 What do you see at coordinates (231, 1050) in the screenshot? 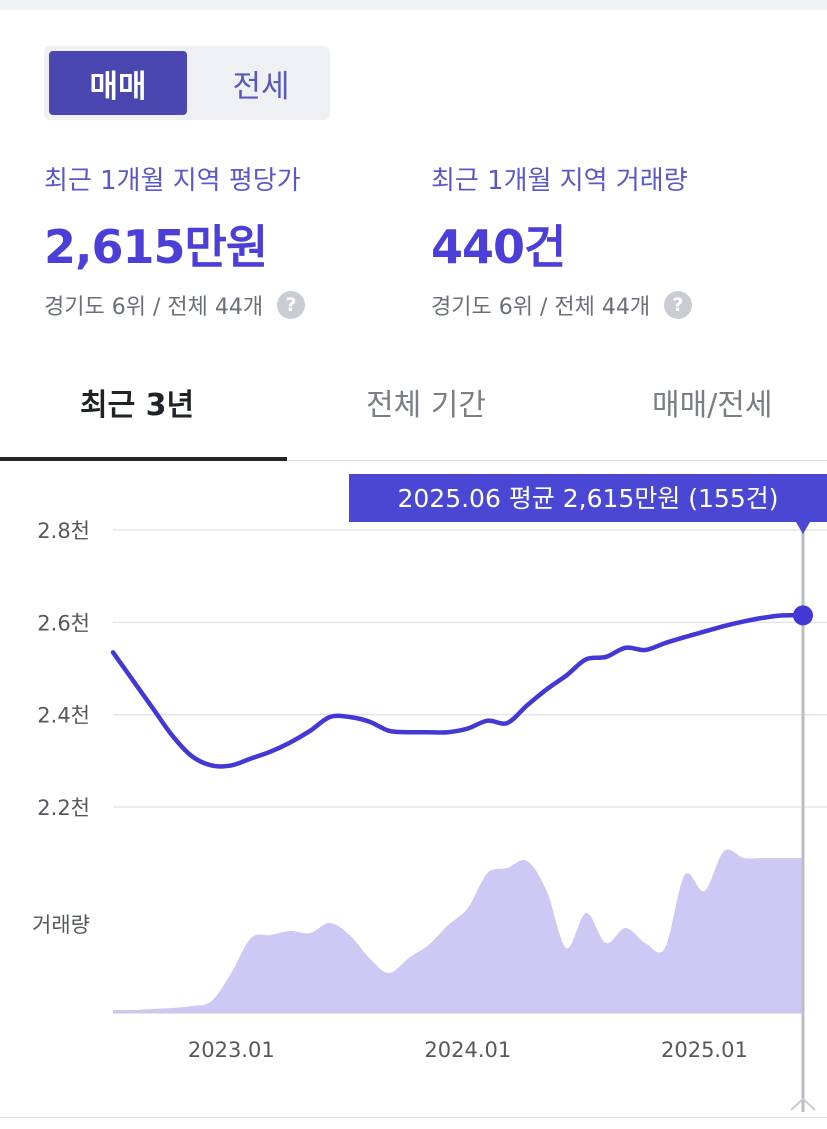
I see `x-tick-label: 2023.01` at bounding box center [231, 1050].